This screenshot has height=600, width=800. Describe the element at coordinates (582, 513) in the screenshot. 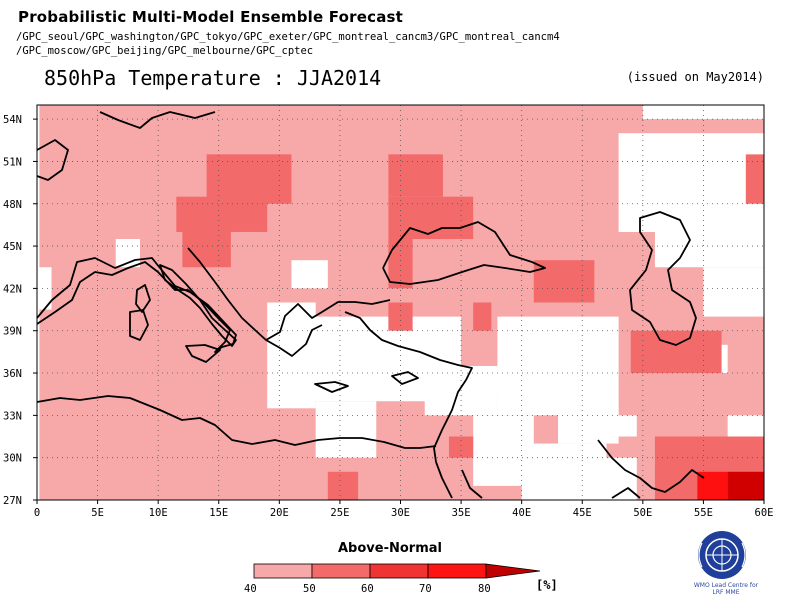

I see `lon-tick-label: 45E` at that location.